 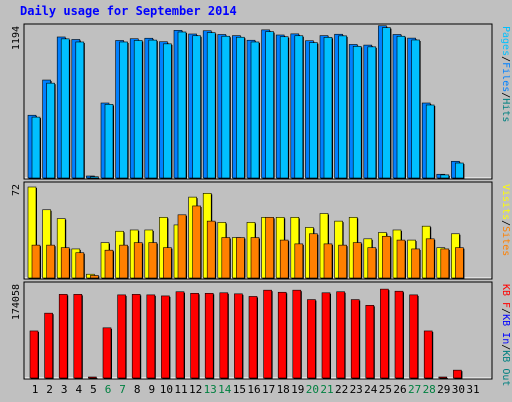 I want to click on legend-part: Files, so click(x=505, y=77).